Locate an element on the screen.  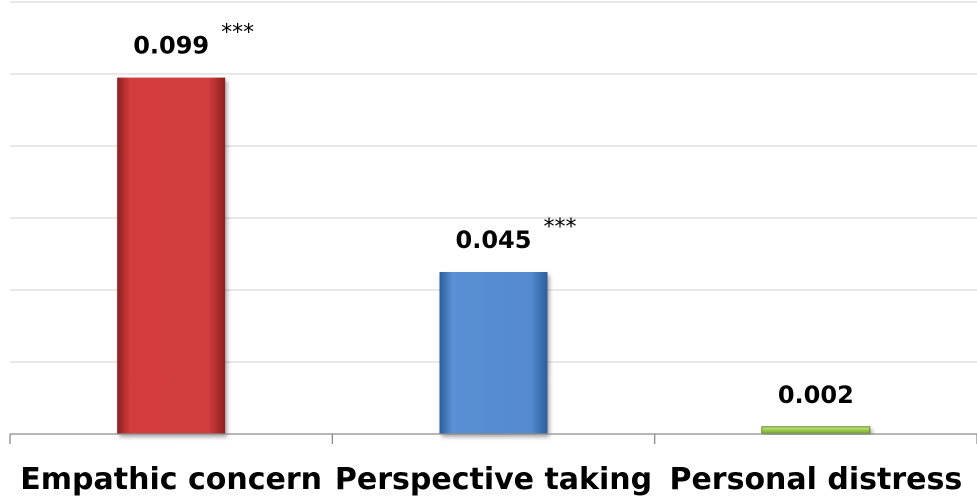
data-label: 0.002 is located at coordinates (816, 395).